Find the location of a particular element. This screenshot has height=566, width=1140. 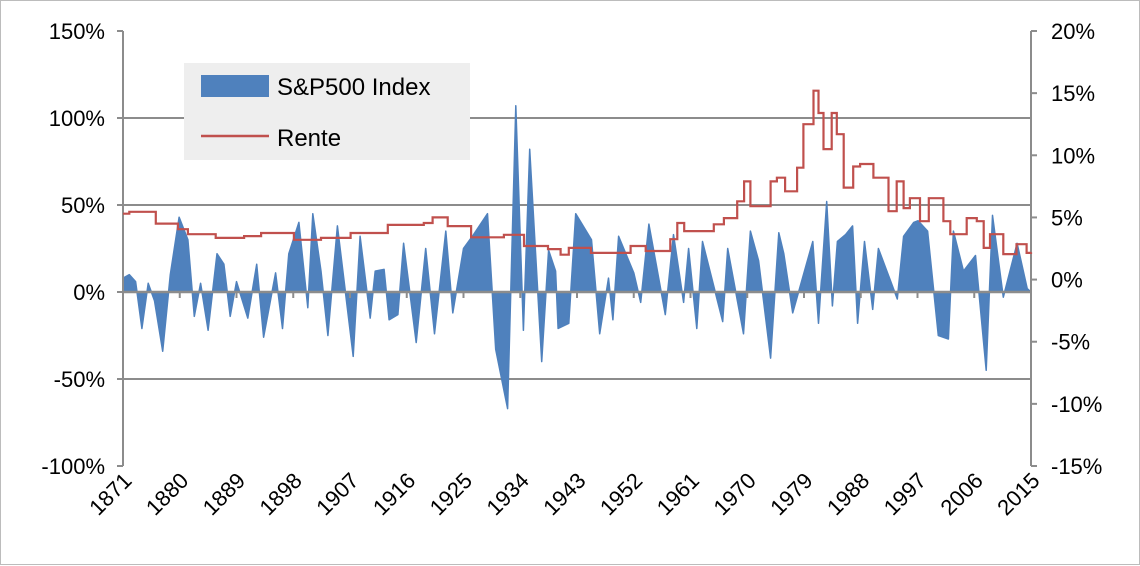

x-tick-label: 1898 is located at coordinates (280, 494).